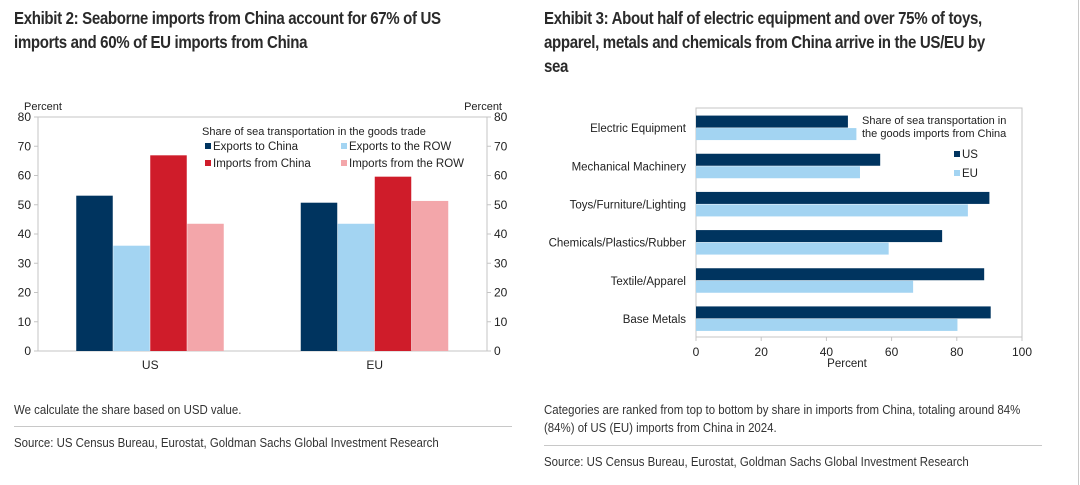  What do you see at coordinates (847, 364) in the screenshot?
I see `x-axis-title: Percent` at bounding box center [847, 364].